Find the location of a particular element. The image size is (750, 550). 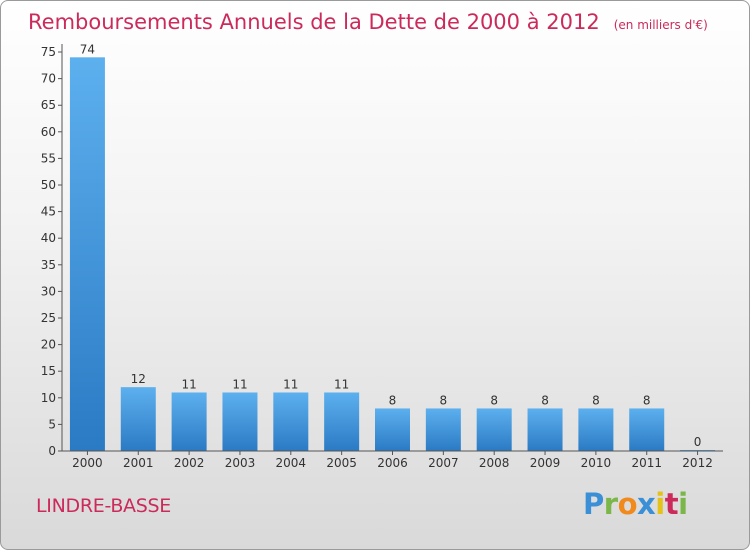

x-tick-label-2001: 2001 is located at coordinates (138, 463).